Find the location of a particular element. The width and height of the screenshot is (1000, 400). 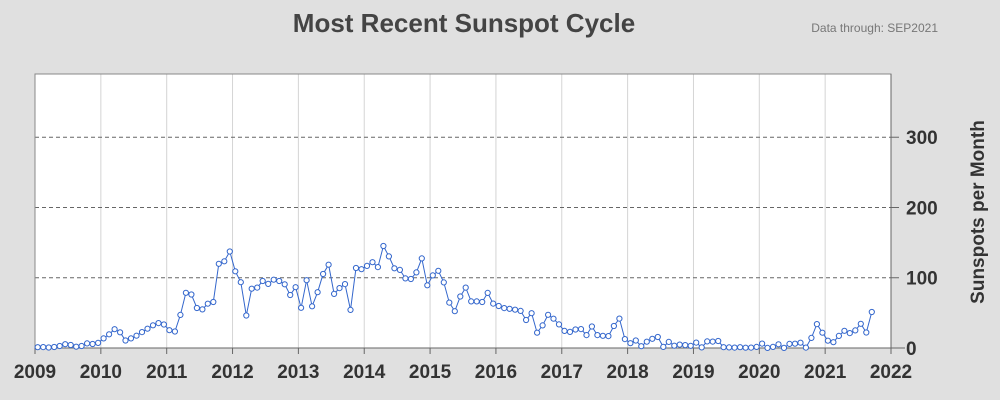

y-tick-label: 300 is located at coordinates (922, 138).